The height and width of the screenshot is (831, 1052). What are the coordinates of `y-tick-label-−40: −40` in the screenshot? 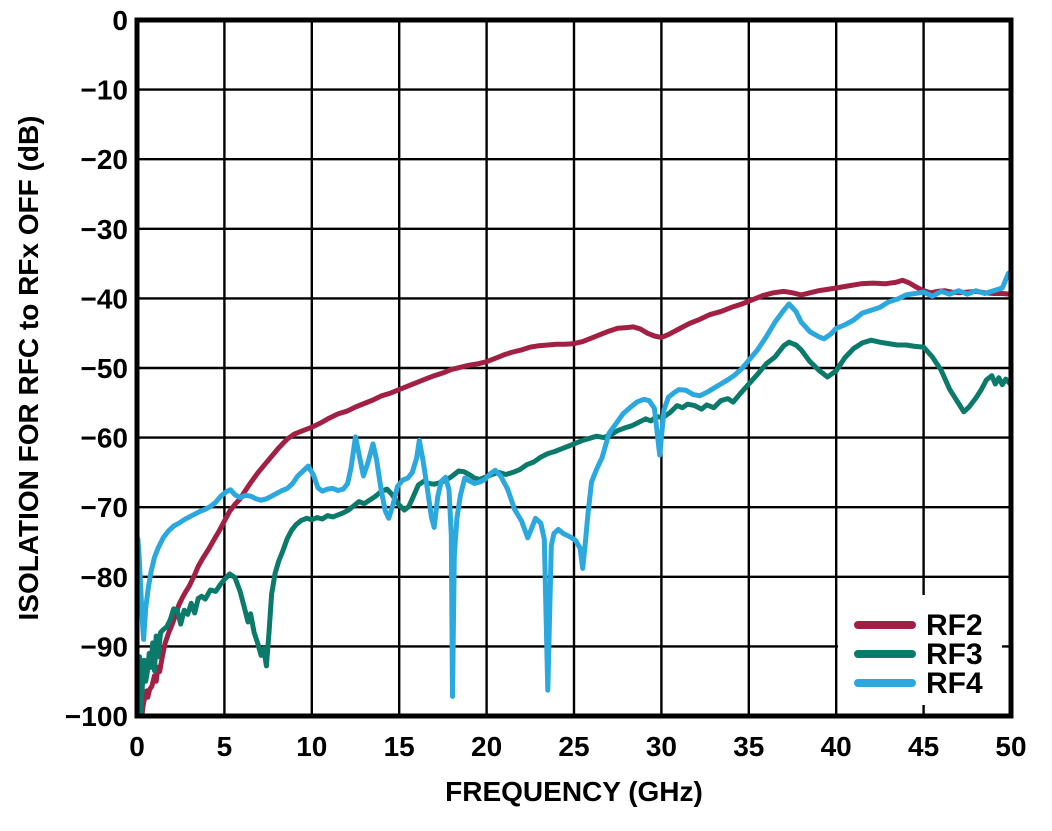 It's located at (105, 298).